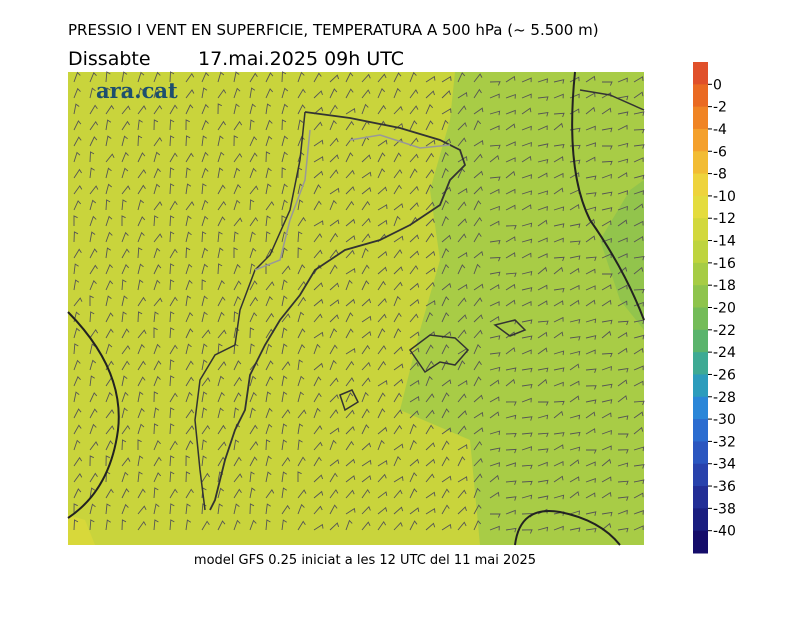  Describe the element at coordinates (724, 286) in the screenshot. I see `colorbar-label: -18` at that location.